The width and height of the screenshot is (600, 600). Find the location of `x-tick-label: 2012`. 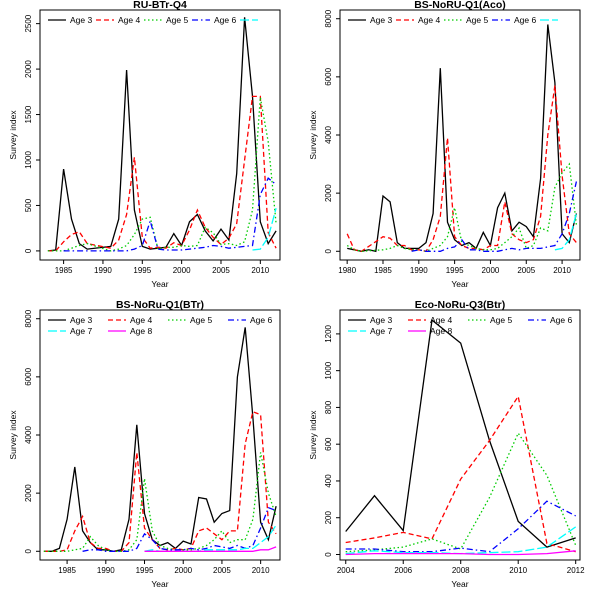

x-tick-label: 2012 is located at coordinates (576, 570).